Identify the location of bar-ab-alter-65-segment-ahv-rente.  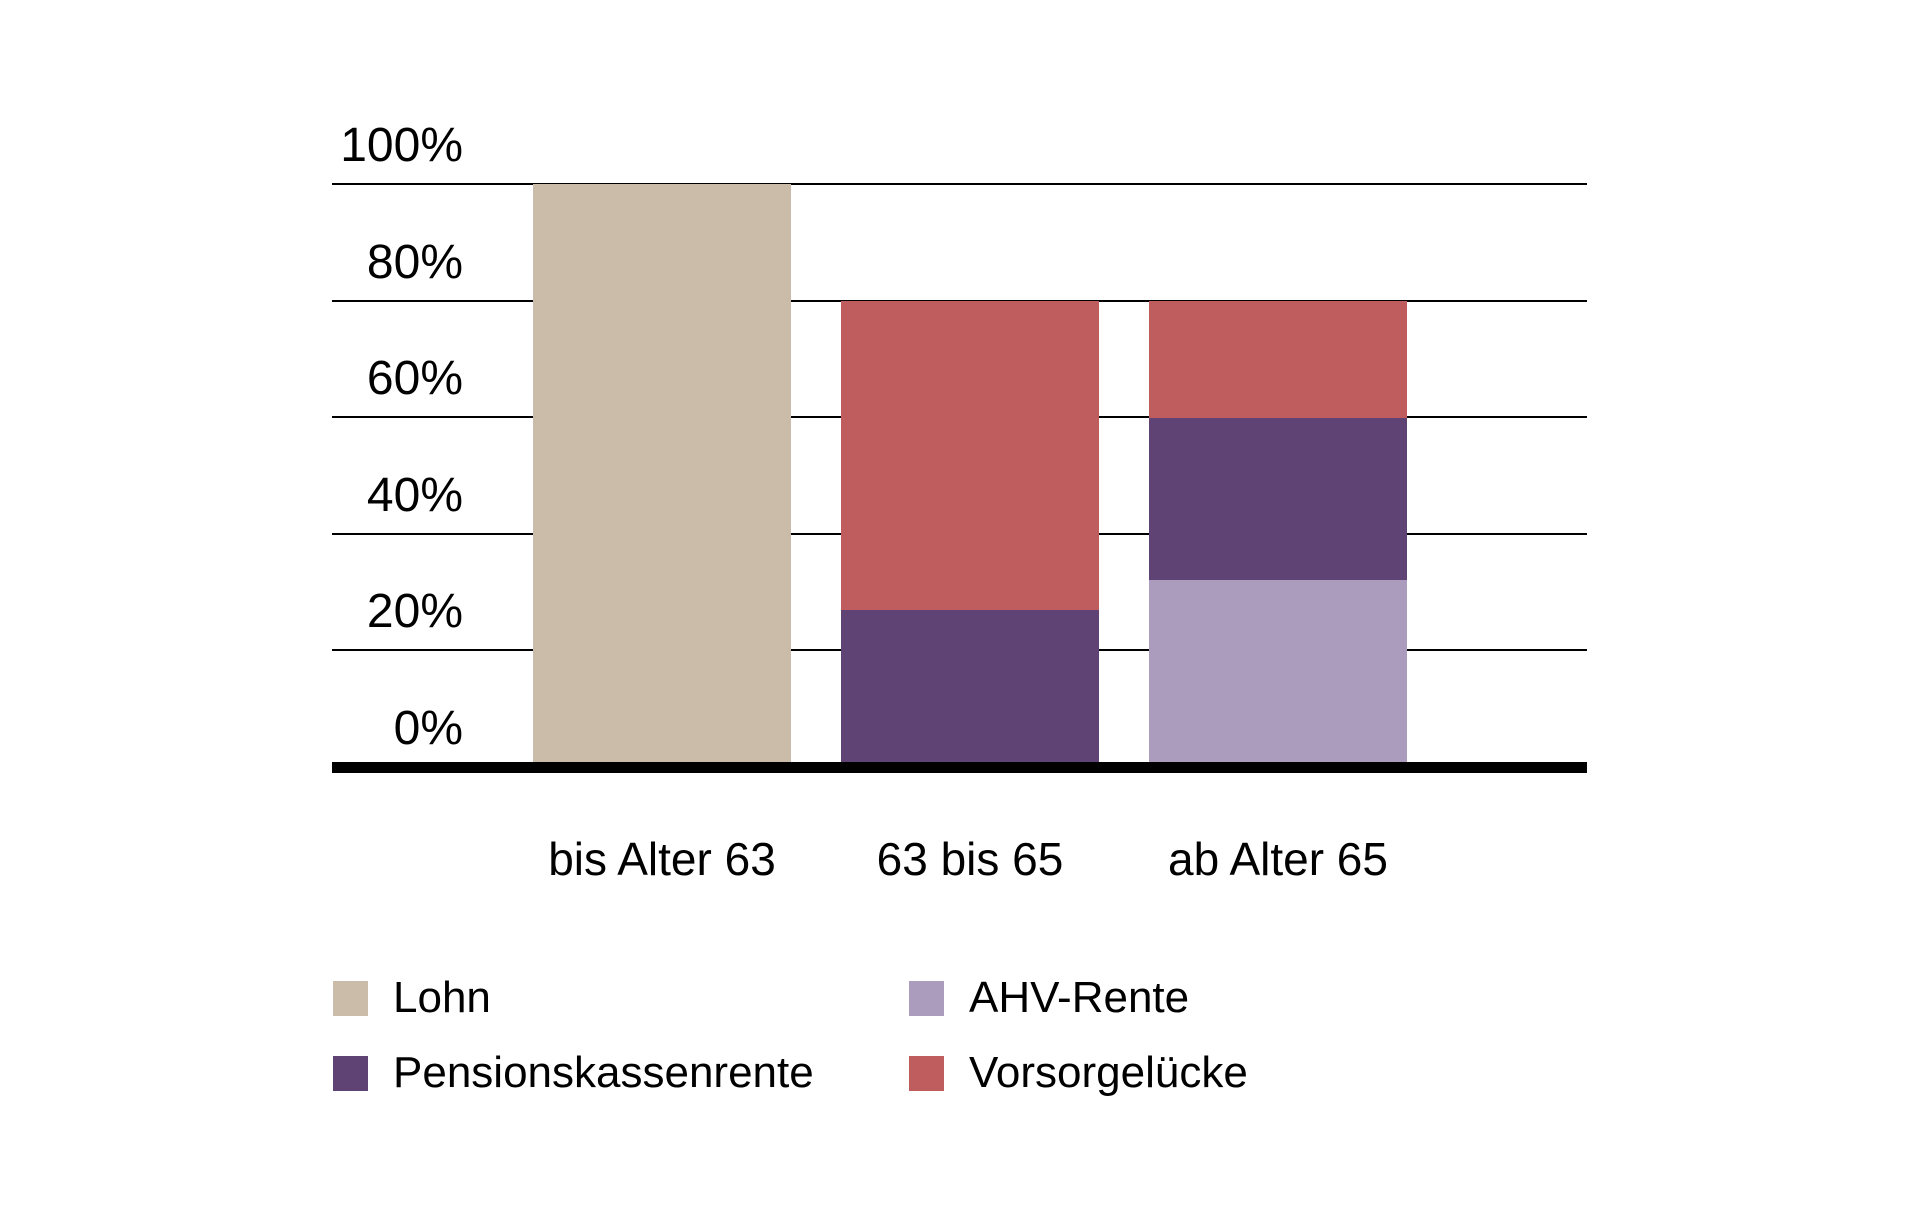
(1278, 671).